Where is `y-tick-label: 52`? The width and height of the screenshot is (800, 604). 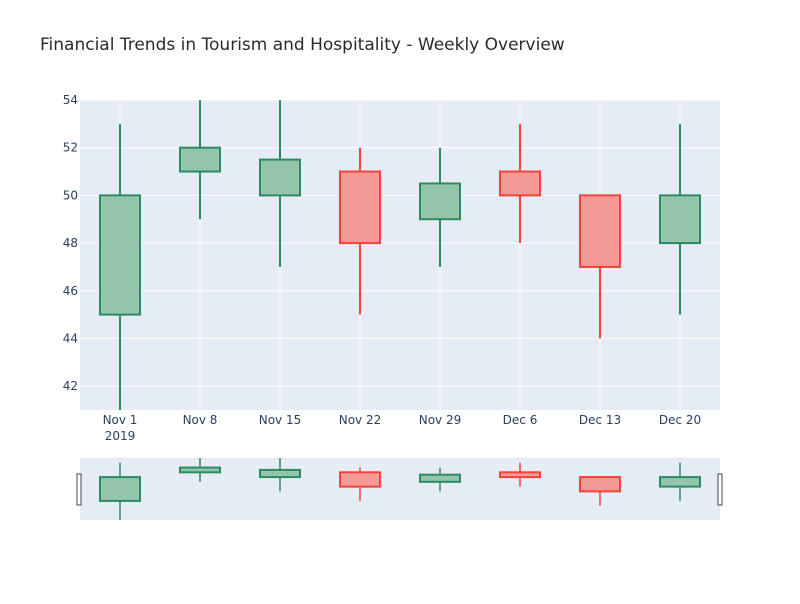 y-tick-label: 52 is located at coordinates (70, 148).